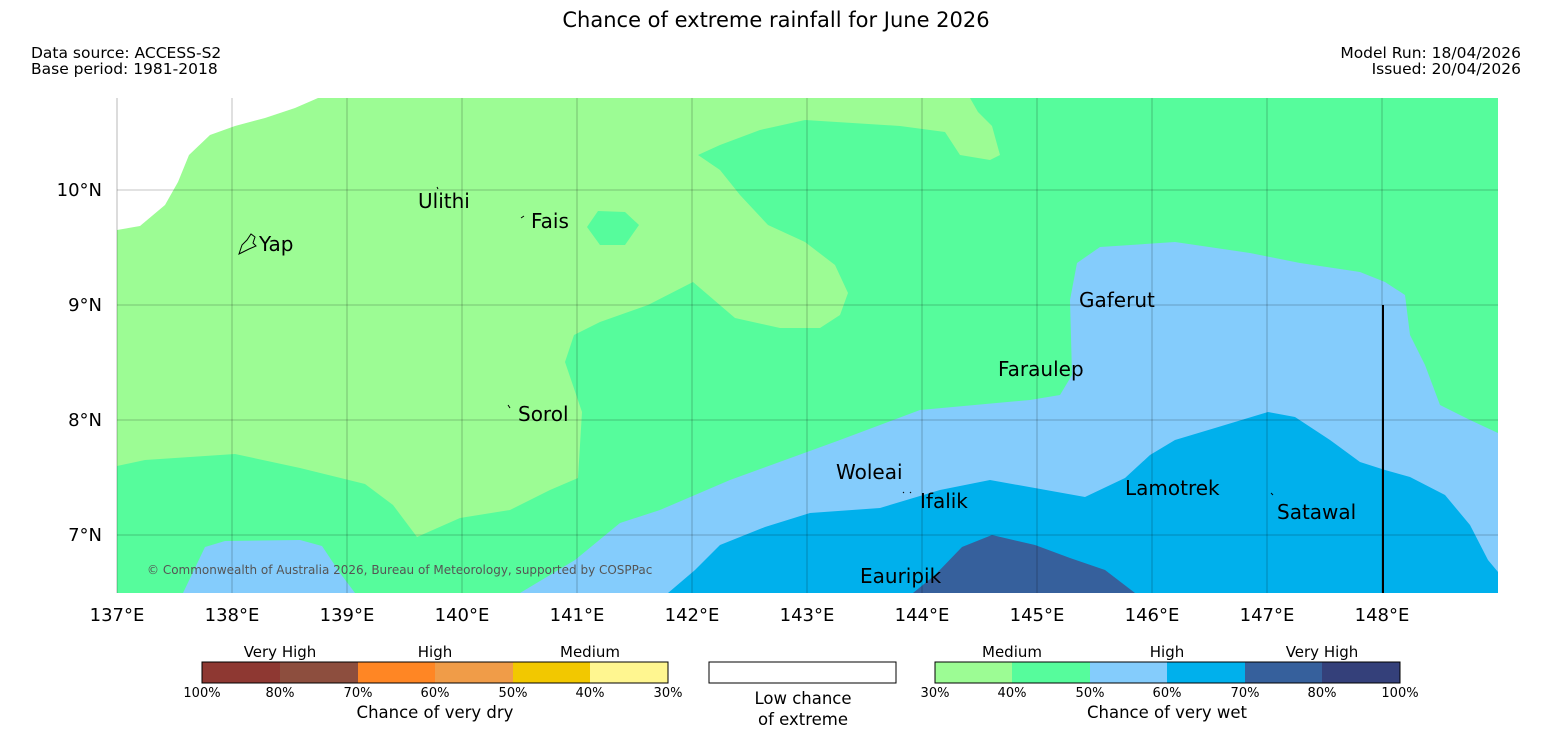  What do you see at coordinates (1152, 615) in the screenshot?
I see `lon-tick-label: 146°E` at bounding box center [1152, 615].